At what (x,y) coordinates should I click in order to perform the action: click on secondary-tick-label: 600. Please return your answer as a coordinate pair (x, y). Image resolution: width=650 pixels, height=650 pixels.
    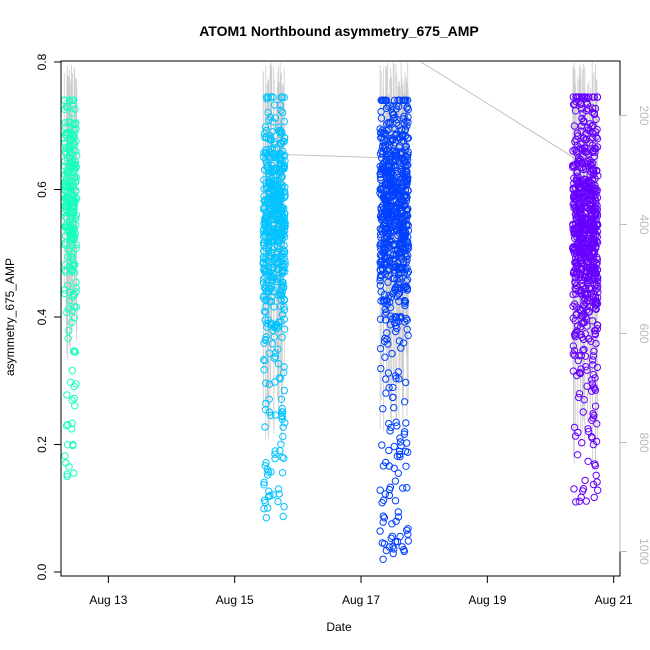
    Looking at the image, I should click on (643, 333).